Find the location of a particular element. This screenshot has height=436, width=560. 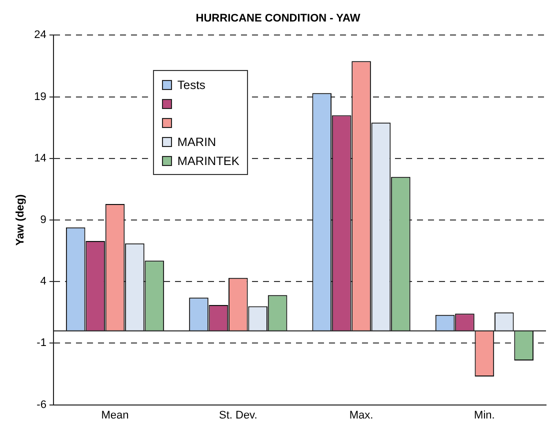

legend-label: MARIN is located at coordinates (196, 141).